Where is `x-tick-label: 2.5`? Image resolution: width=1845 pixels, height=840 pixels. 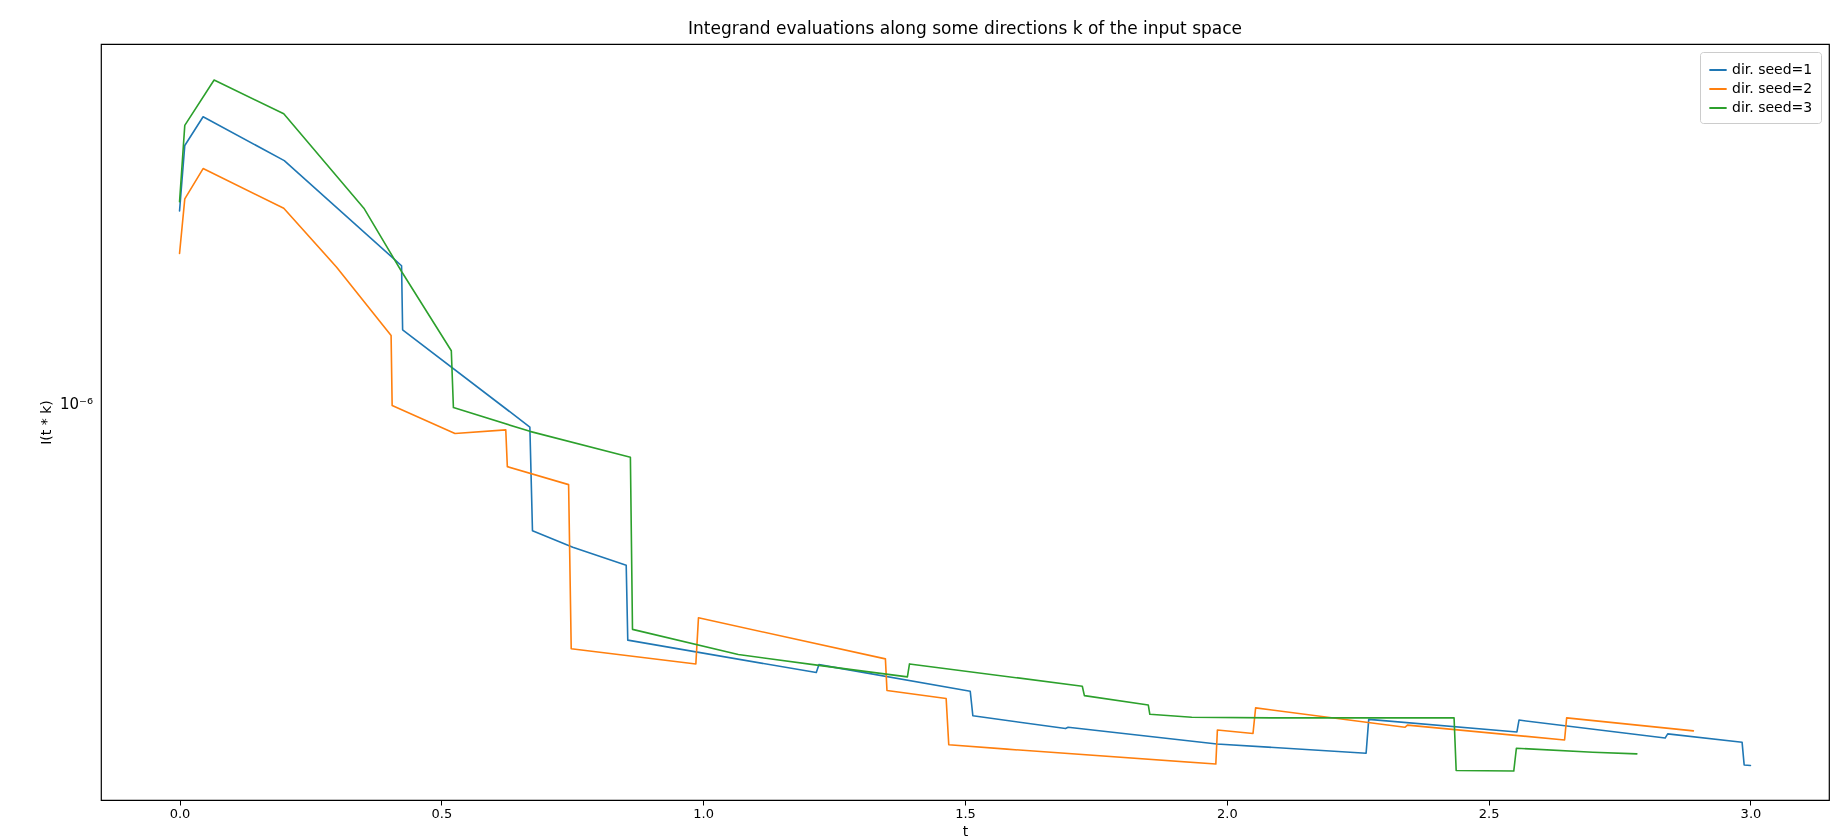 x-tick-label: 2.5 is located at coordinates (1489, 813).